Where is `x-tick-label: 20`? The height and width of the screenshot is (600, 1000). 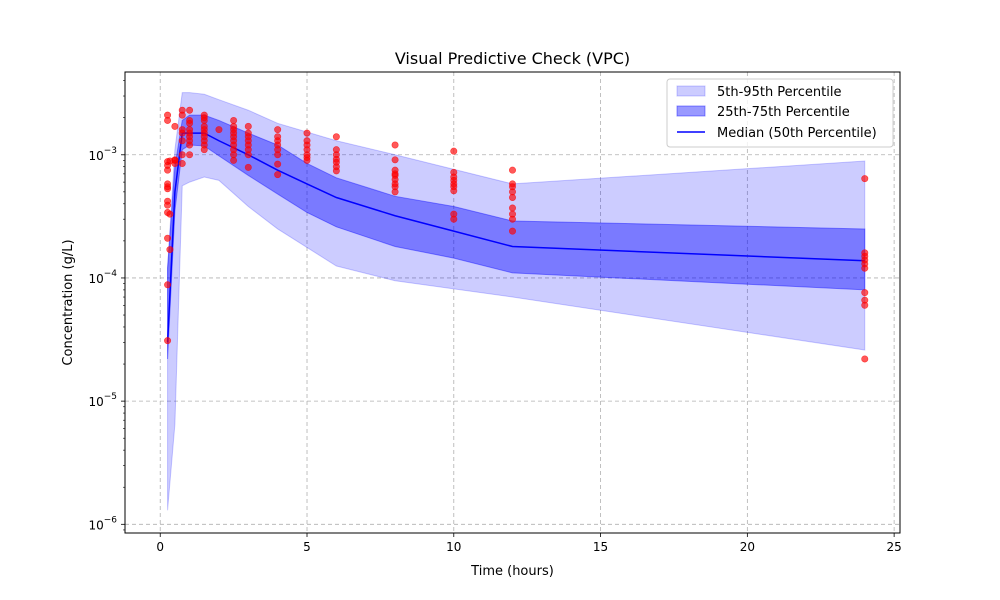
x-tick-label: 20 is located at coordinates (747, 547).